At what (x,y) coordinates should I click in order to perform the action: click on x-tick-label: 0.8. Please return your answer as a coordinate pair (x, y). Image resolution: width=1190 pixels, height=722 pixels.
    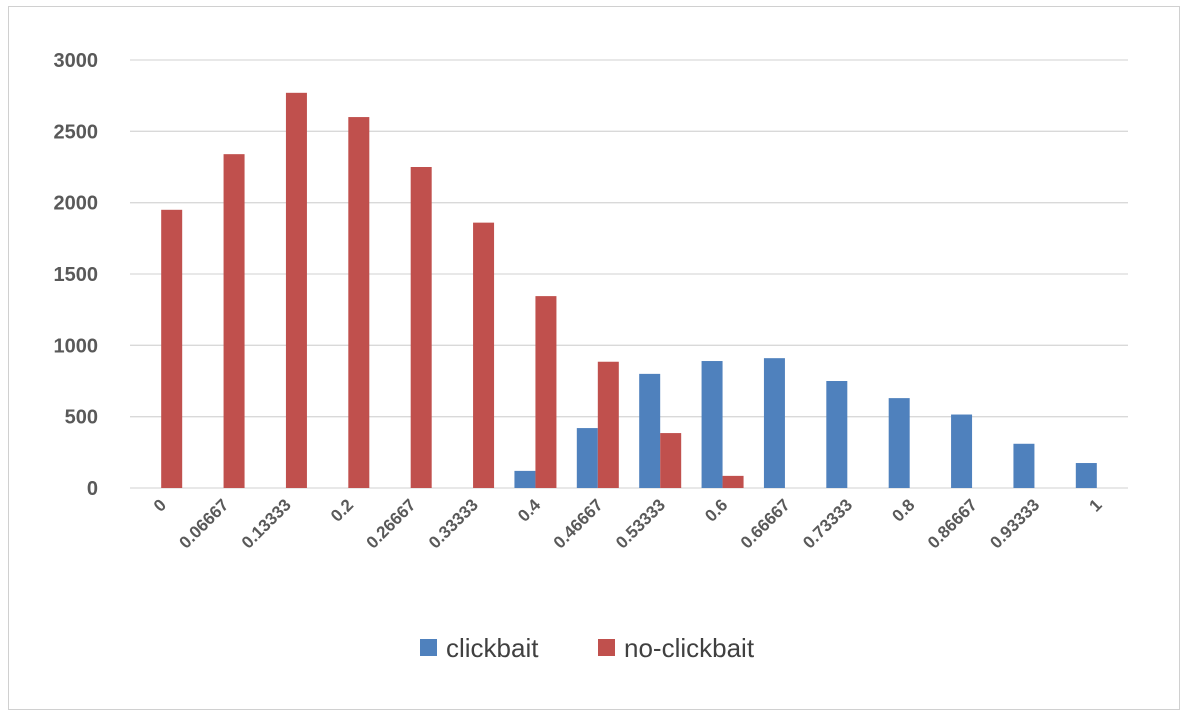
    Looking at the image, I should click on (903, 510).